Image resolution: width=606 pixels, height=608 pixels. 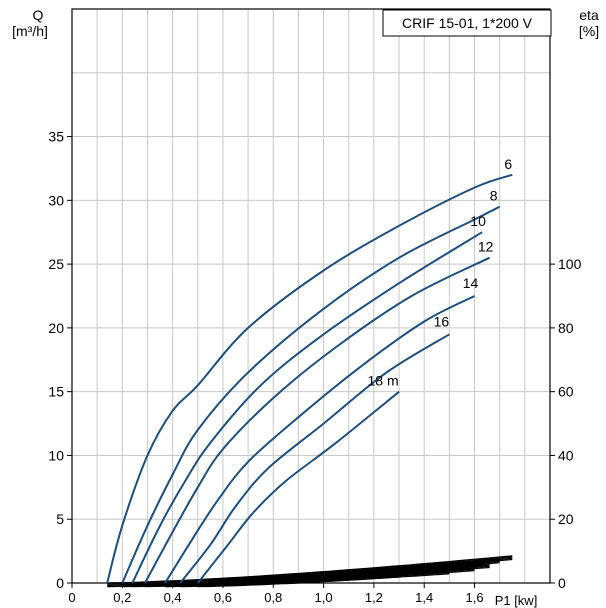 I want to click on y-right-tick-label: 60, so click(x=566, y=392).